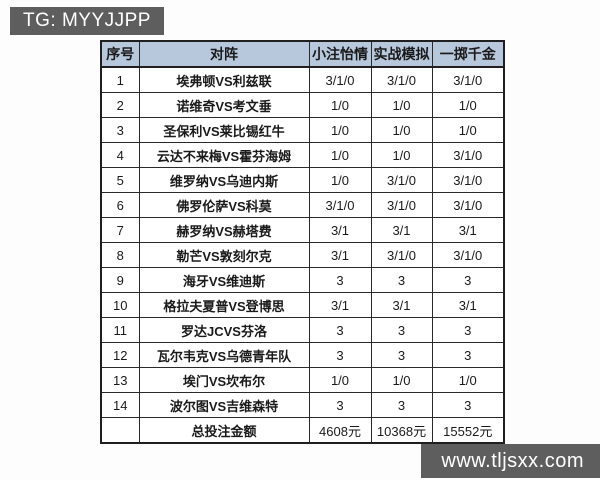 The width and height of the screenshot is (600, 480). I want to click on match-row: 2 诺维奇VS考文垂 1/0 1/0 1/0, so click(302, 105).